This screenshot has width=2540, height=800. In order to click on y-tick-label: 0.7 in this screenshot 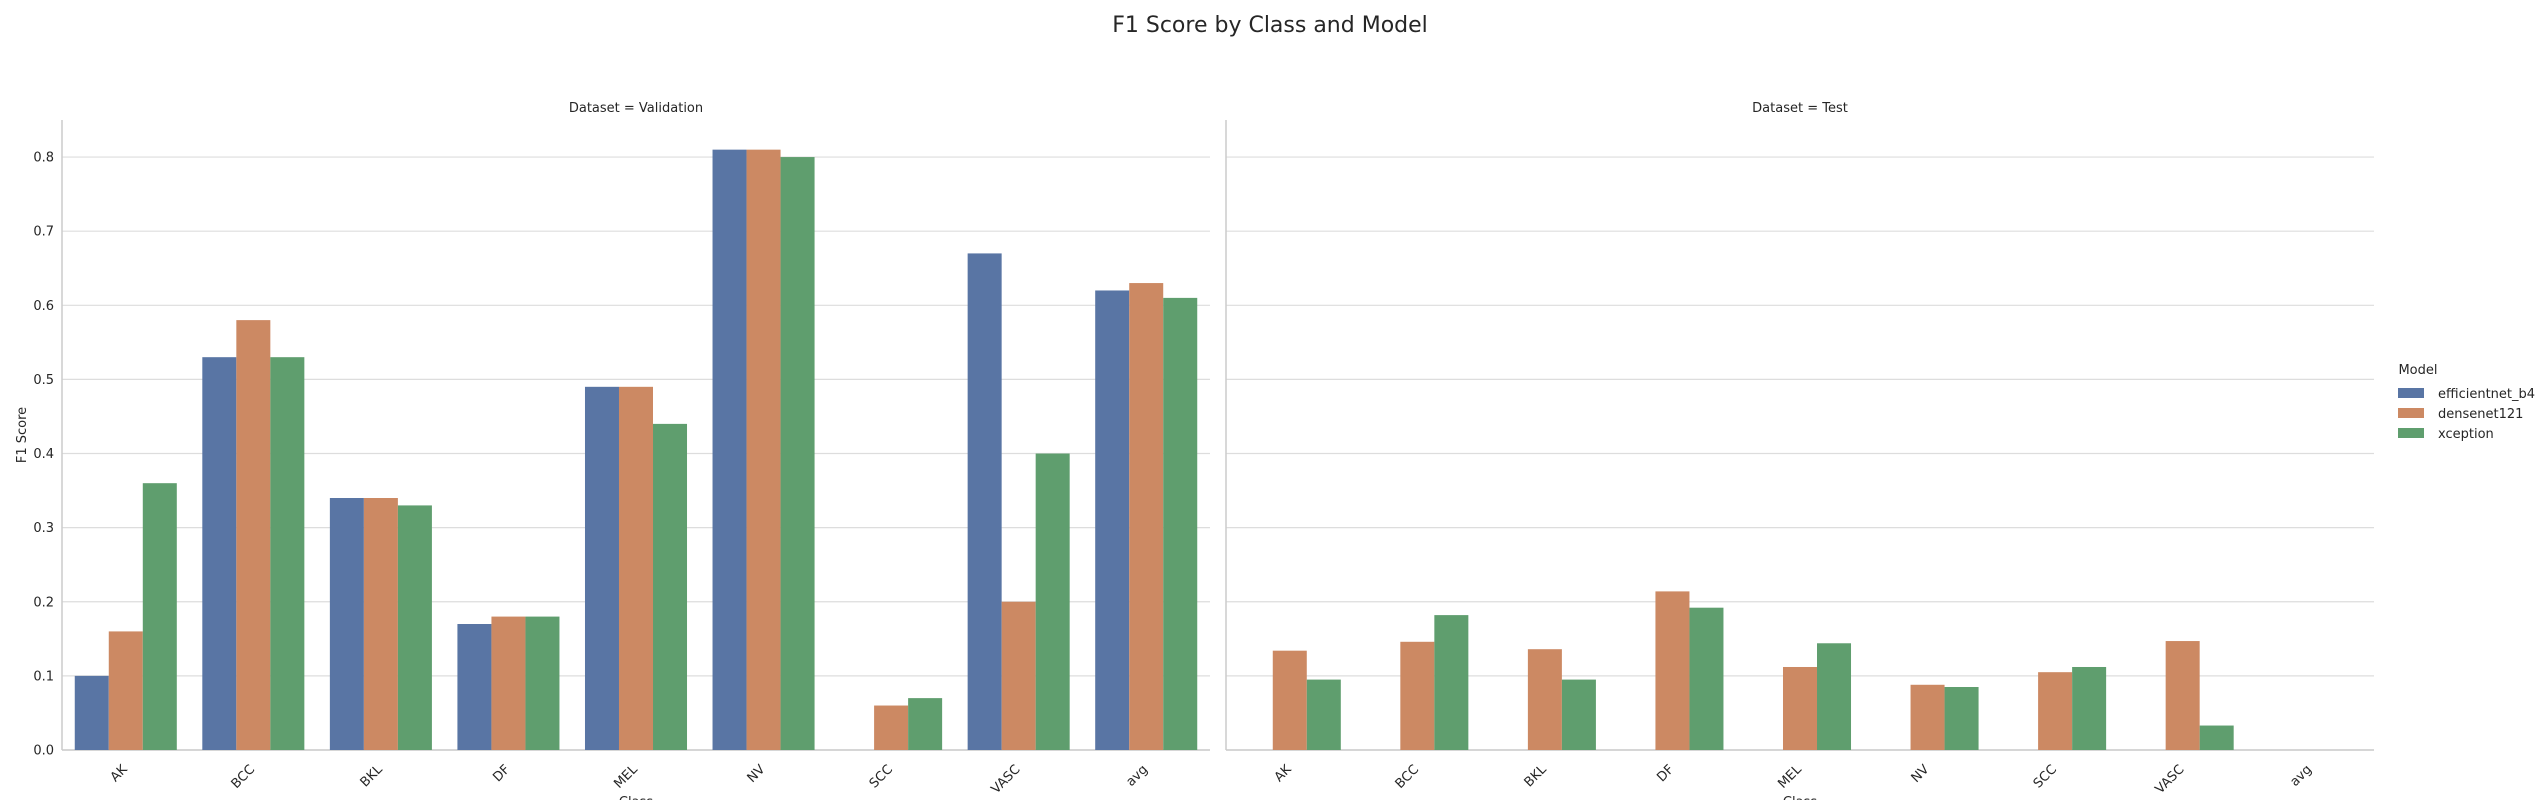, I will do `click(43, 232)`.